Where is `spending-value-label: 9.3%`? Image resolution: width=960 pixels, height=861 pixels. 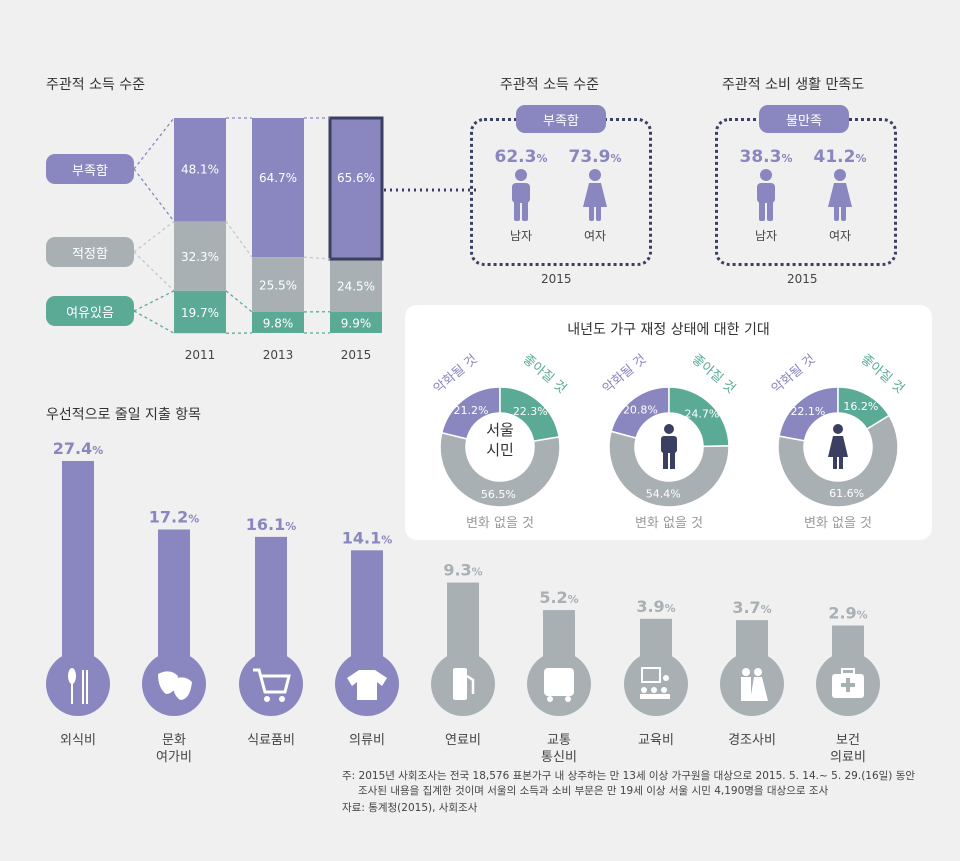
spending-value-label: 9.3% is located at coordinates (462, 570).